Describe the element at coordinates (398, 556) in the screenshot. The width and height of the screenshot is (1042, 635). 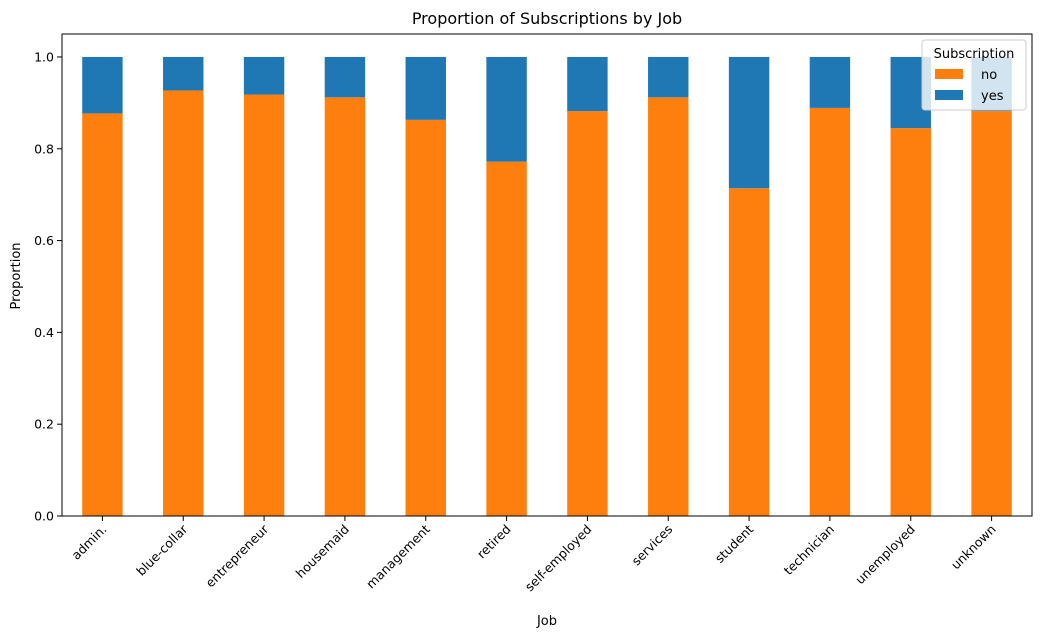
I see `x-tick-label: management` at that location.